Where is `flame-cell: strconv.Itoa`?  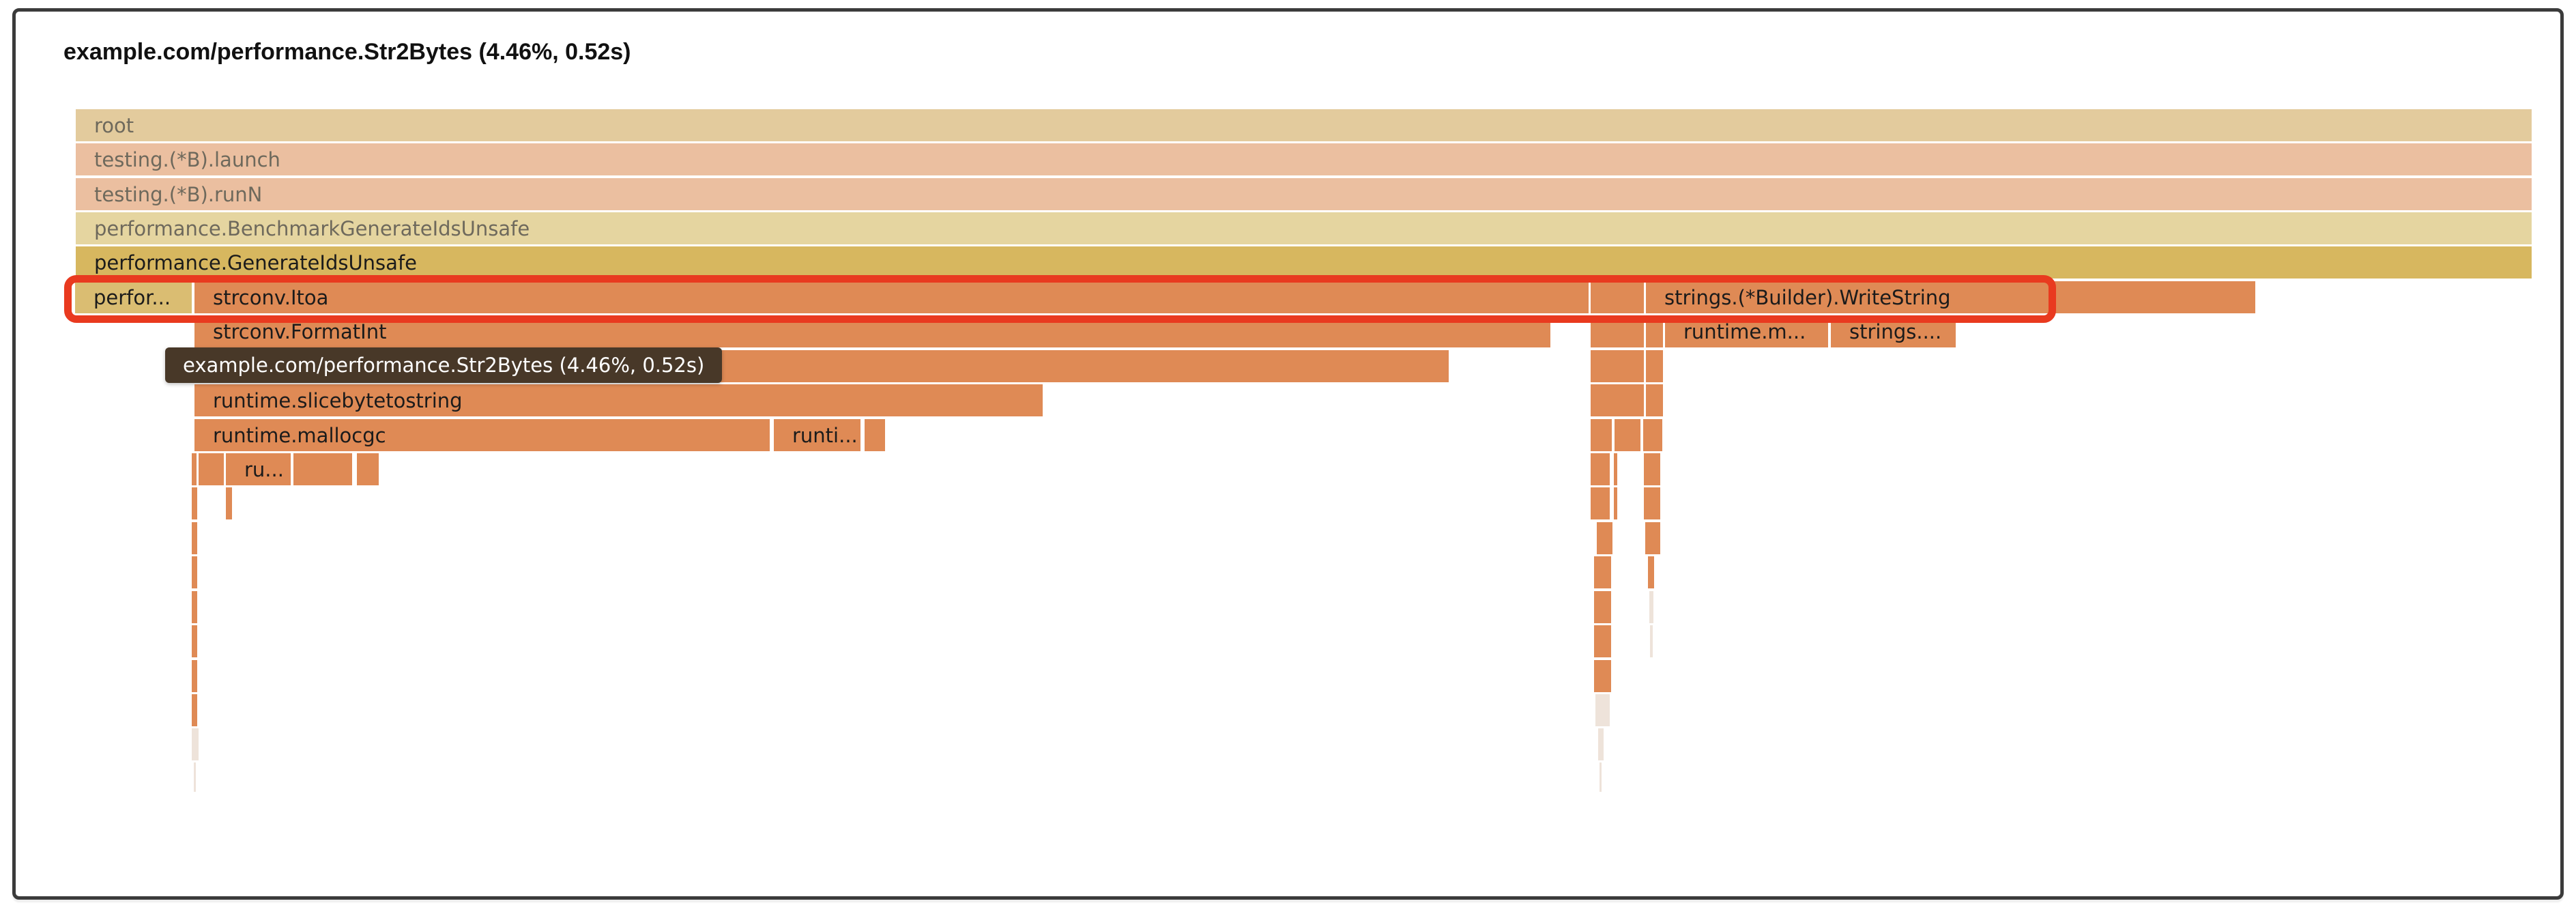 flame-cell: strconv.Itoa is located at coordinates (891, 297).